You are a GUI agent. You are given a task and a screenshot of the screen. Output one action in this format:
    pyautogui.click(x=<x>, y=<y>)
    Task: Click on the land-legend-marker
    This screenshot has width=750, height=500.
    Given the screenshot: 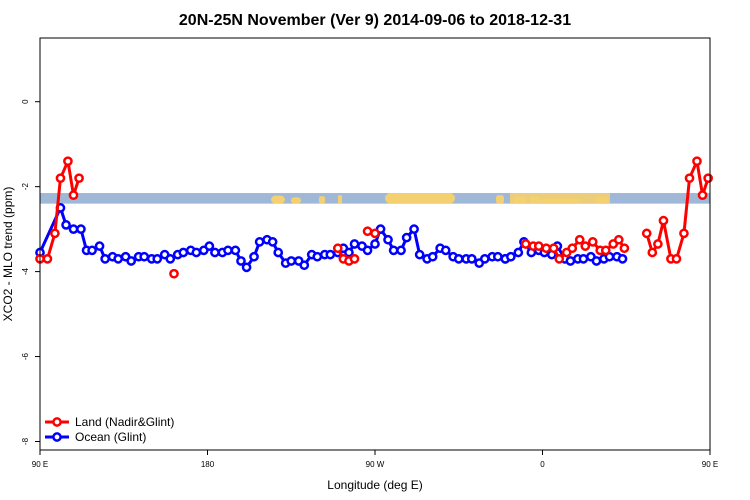 What is the action you would take?
    pyautogui.click(x=57, y=422)
    